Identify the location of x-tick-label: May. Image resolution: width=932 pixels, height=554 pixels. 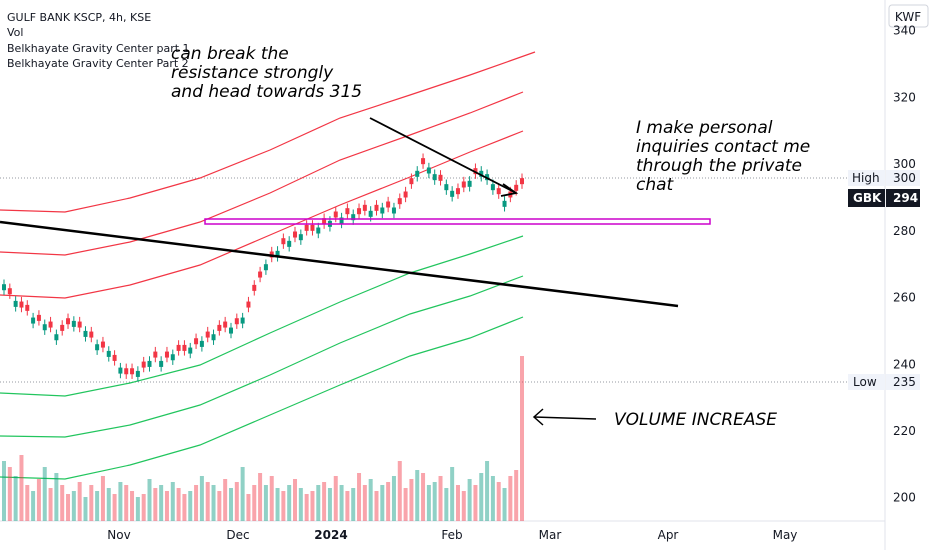
(785, 535).